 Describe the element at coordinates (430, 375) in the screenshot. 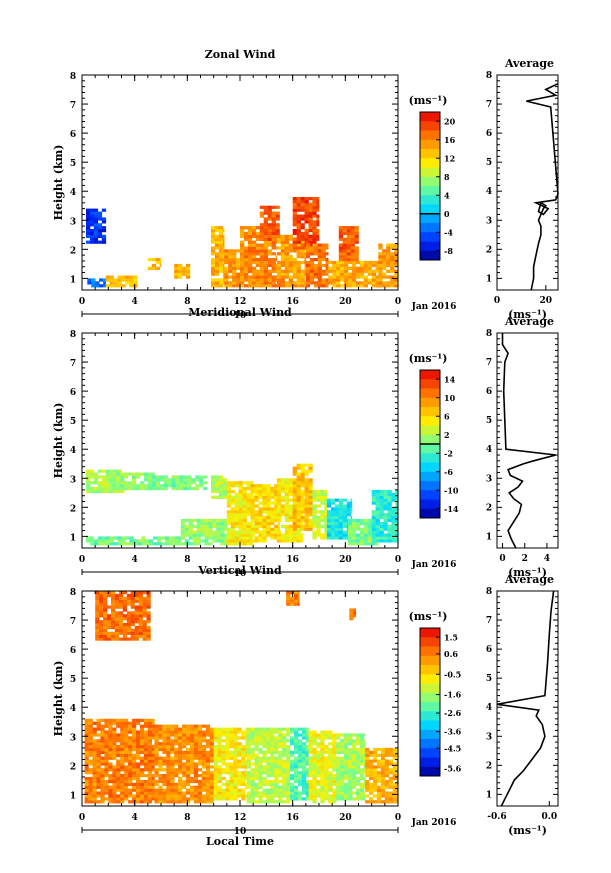

I see `colorbar-swatch` at that location.